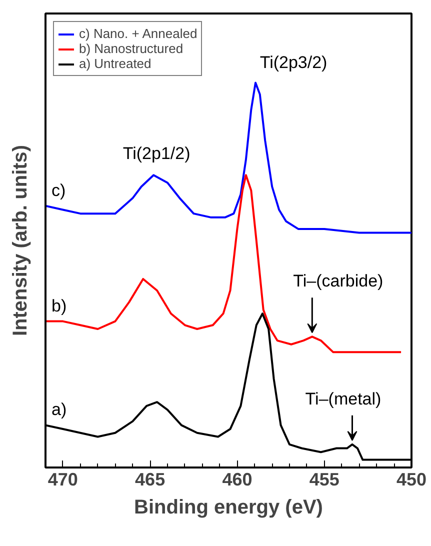 The height and width of the screenshot is (546, 431). Describe the element at coordinates (59, 410) in the screenshot. I see `annotation: a)` at that location.